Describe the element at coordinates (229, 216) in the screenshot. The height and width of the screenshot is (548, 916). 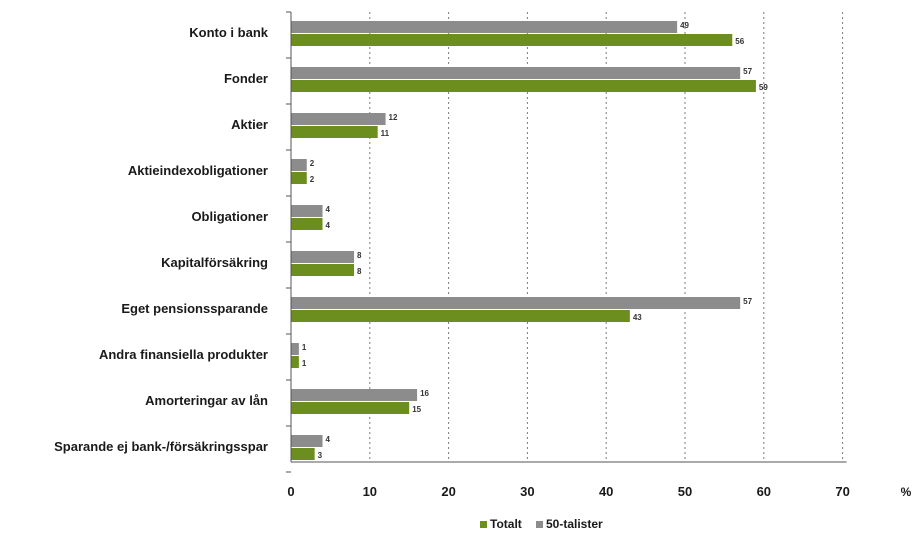
I see `category-label: Obligationer` at that location.